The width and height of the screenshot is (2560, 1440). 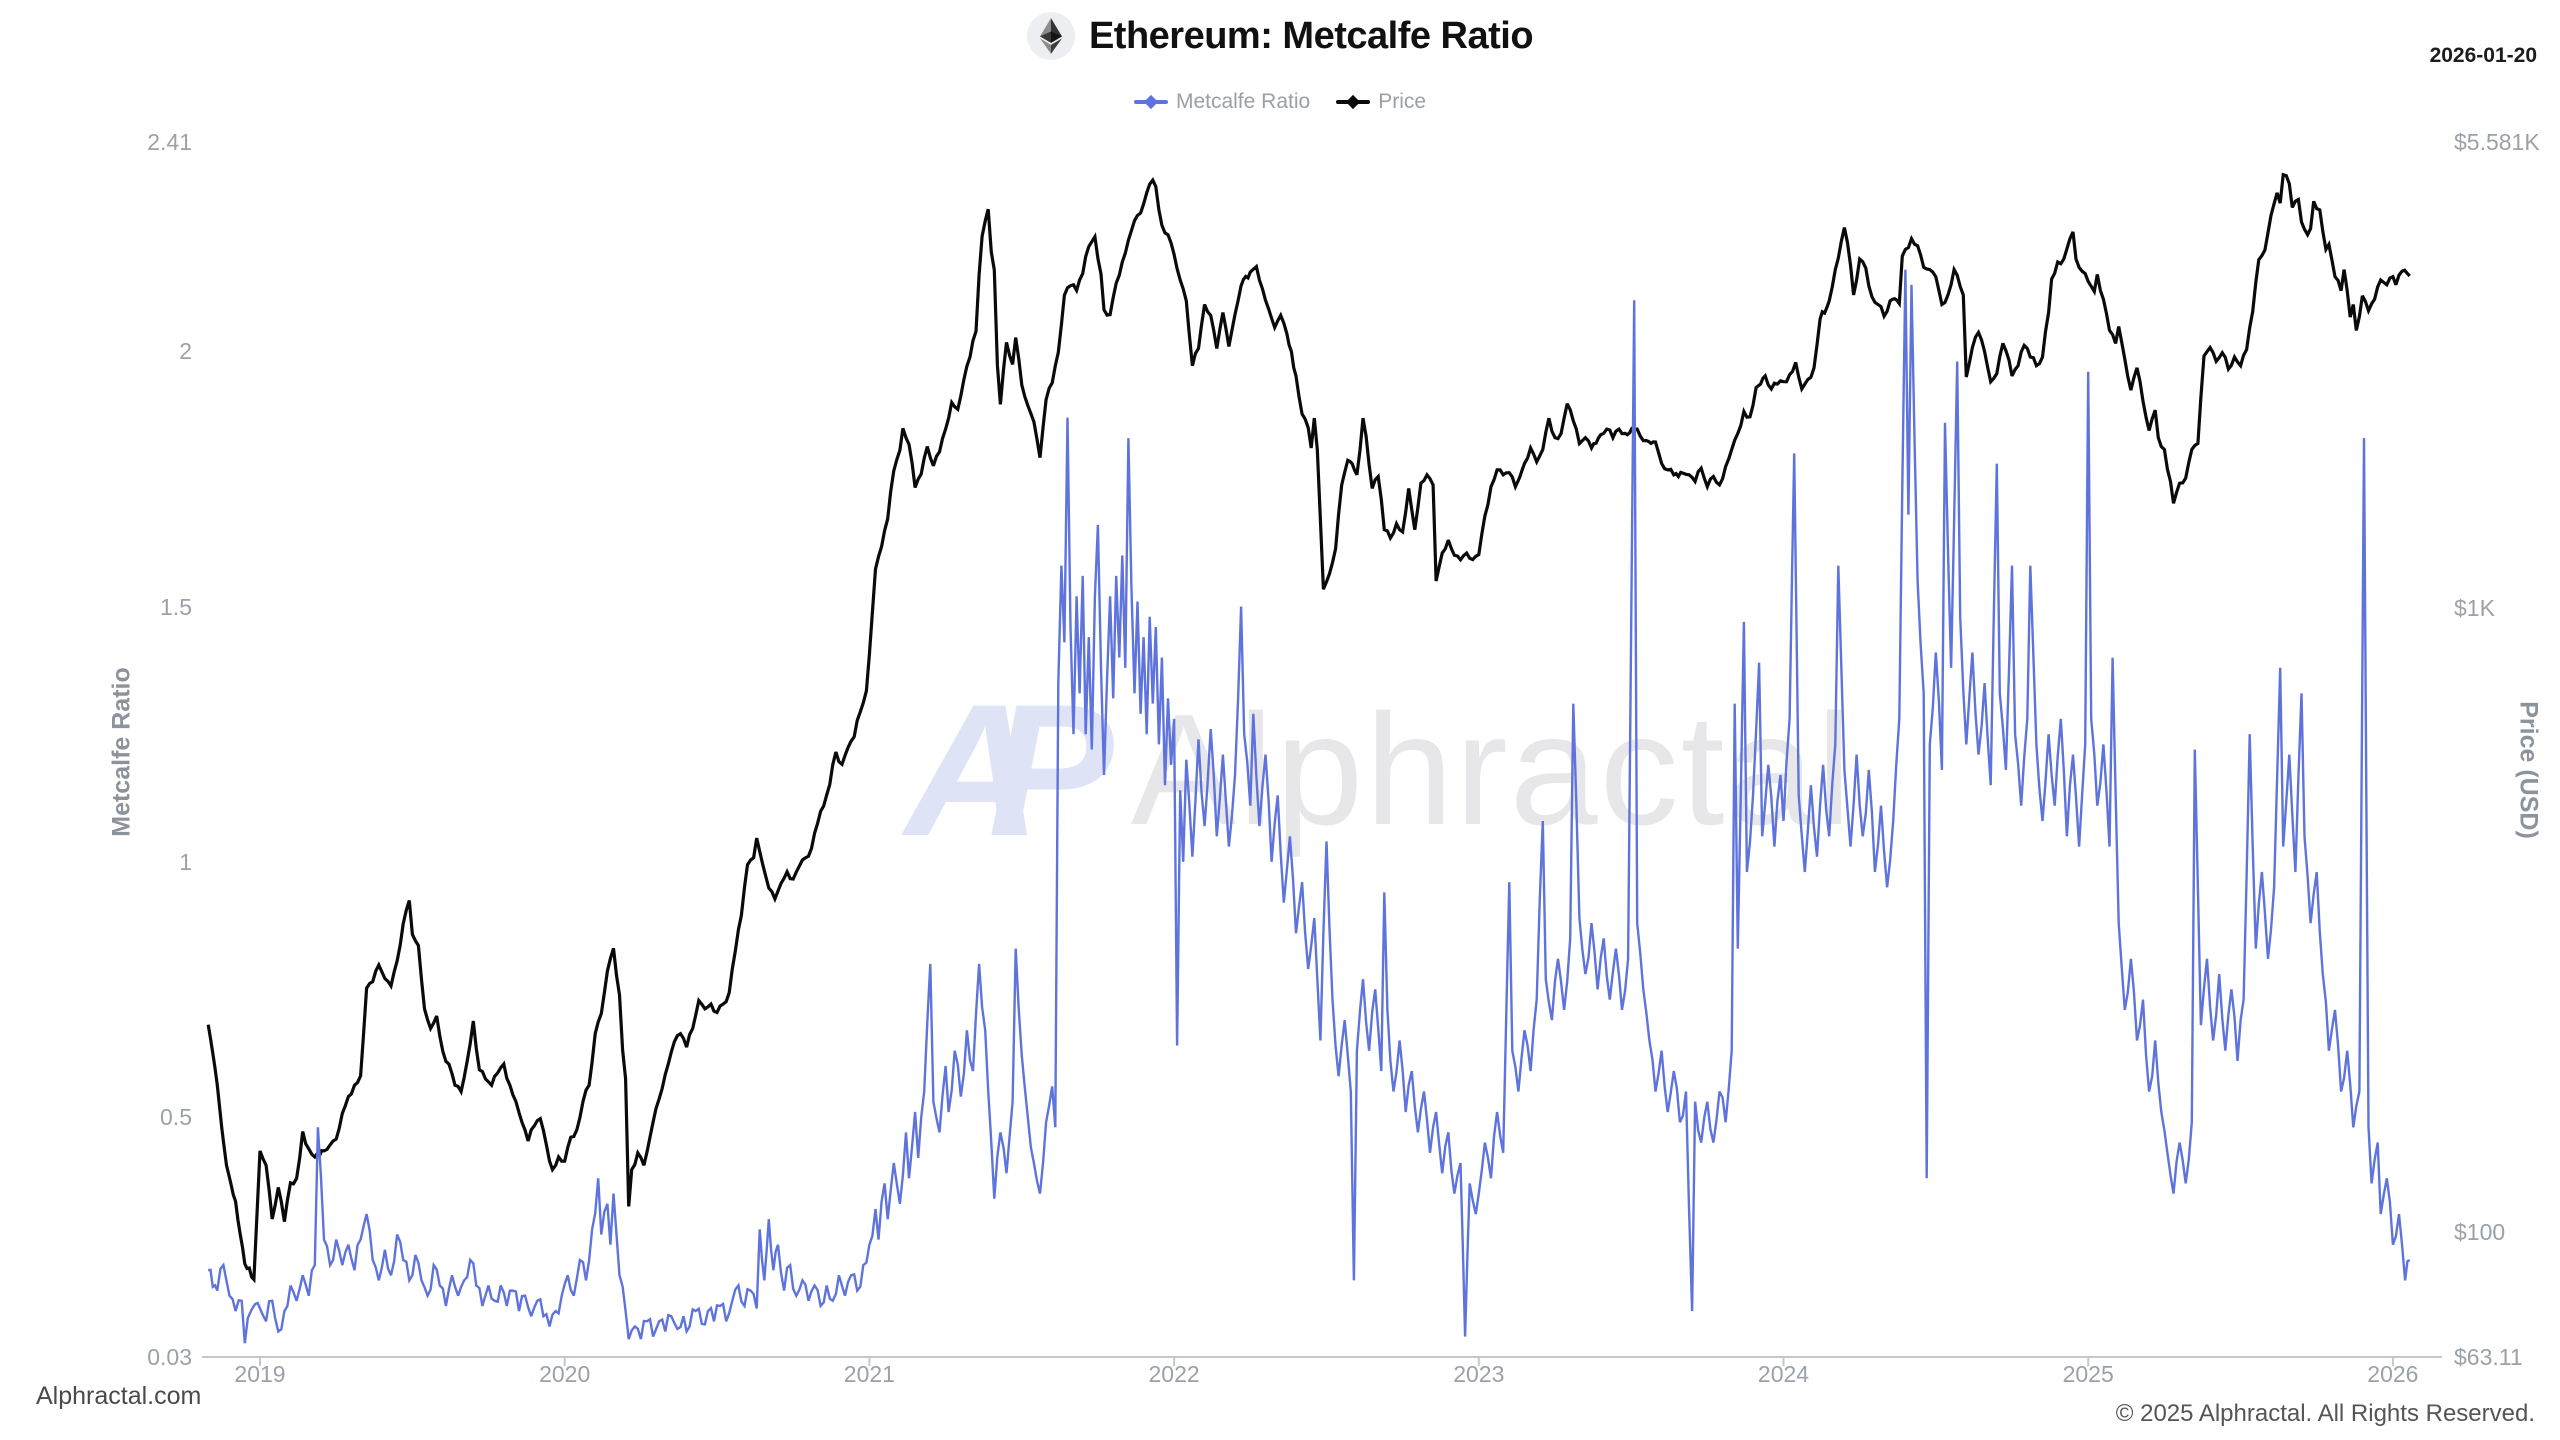 I want to click on header: Ethereum: Metcalfe Ratio, so click(x=1280, y=36).